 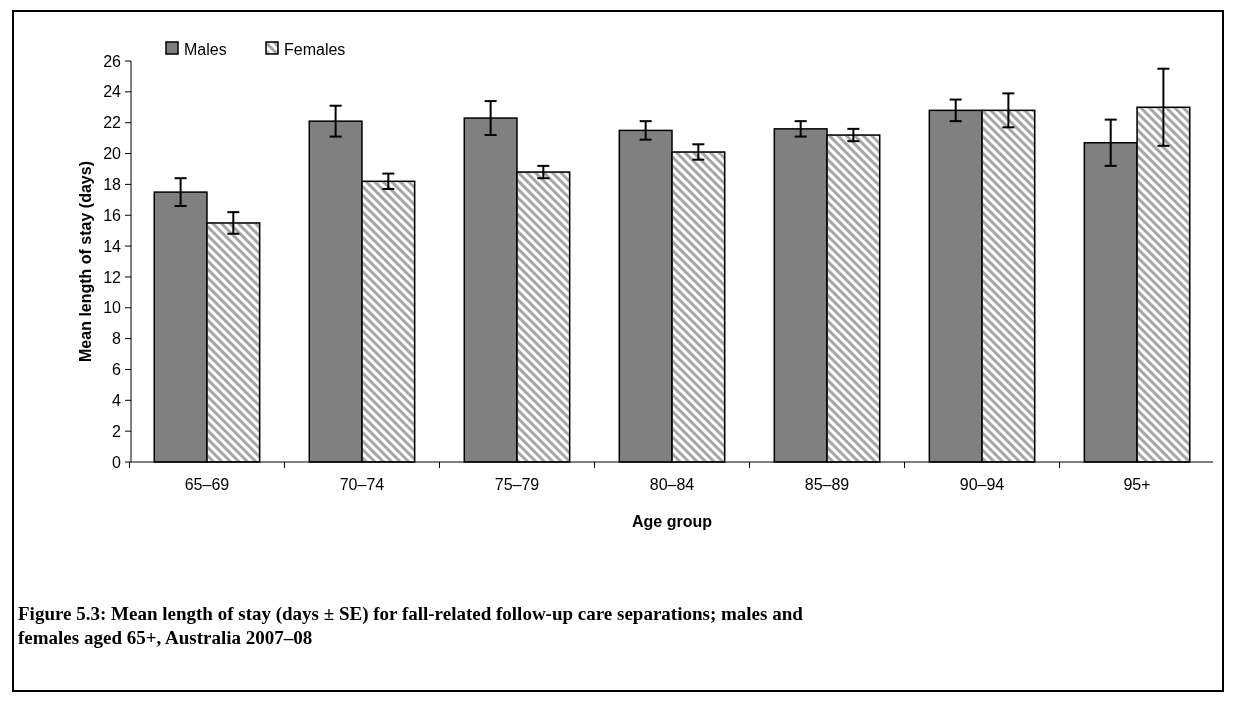 I want to click on y-tick-label: 10, so click(x=112, y=308).